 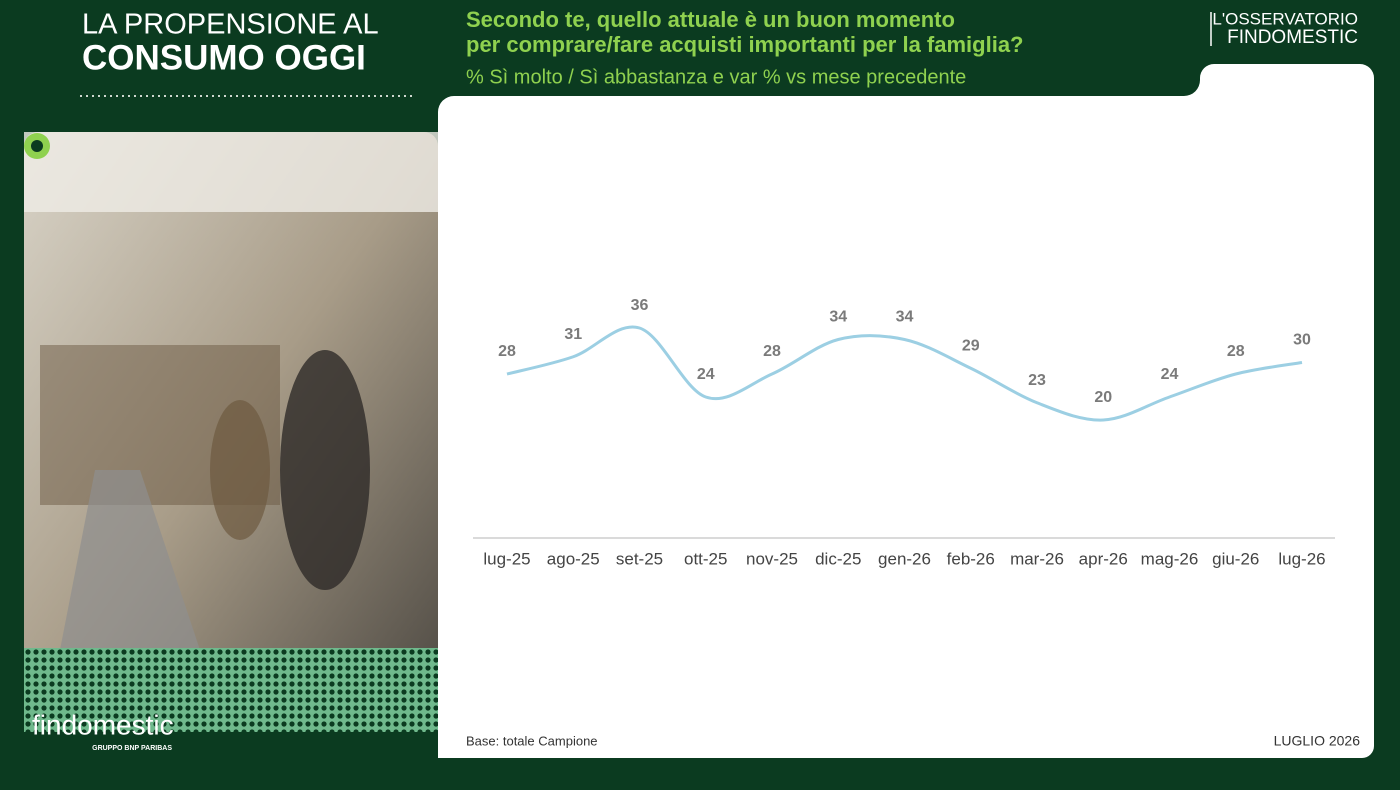 What do you see at coordinates (971, 558) in the screenshot?
I see `x-tick-label: feb-26` at bounding box center [971, 558].